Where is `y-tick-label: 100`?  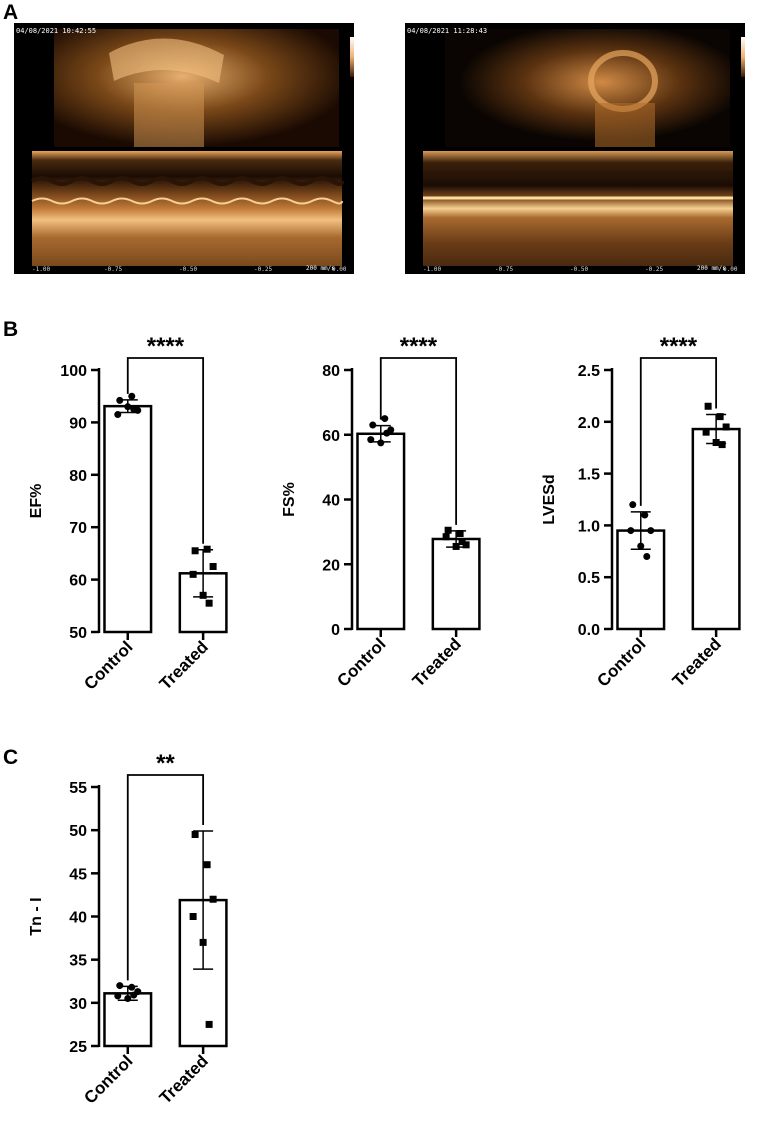 y-tick-label: 100 is located at coordinates (73, 371).